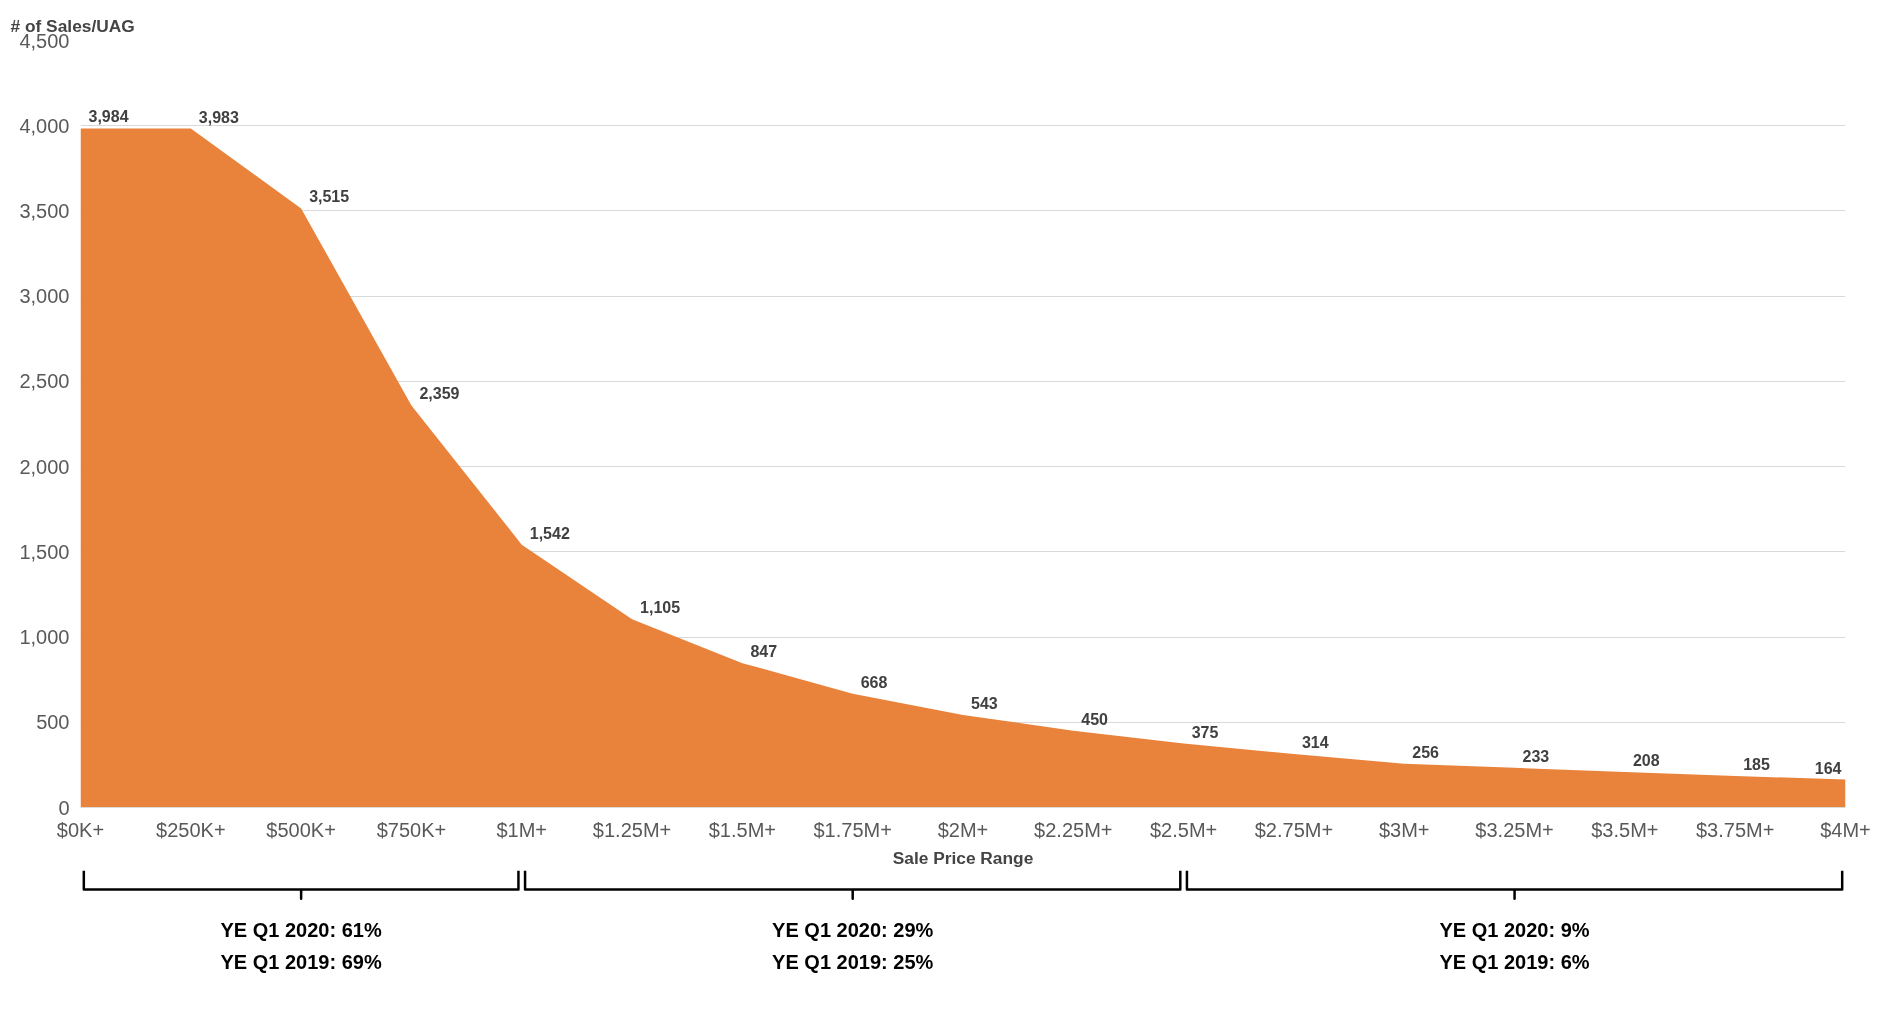 The height and width of the screenshot is (1015, 1895). What do you see at coordinates (1828, 768) in the screenshot?
I see `data-label: 164` at bounding box center [1828, 768].